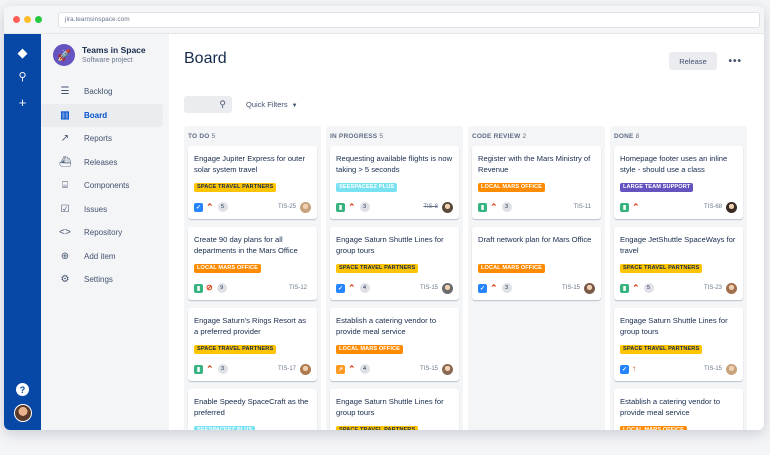 This screenshot has height=455, width=770. What do you see at coordinates (107, 186) in the screenshot?
I see `sidebar-item-label: Components` at bounding box center [107, 186].